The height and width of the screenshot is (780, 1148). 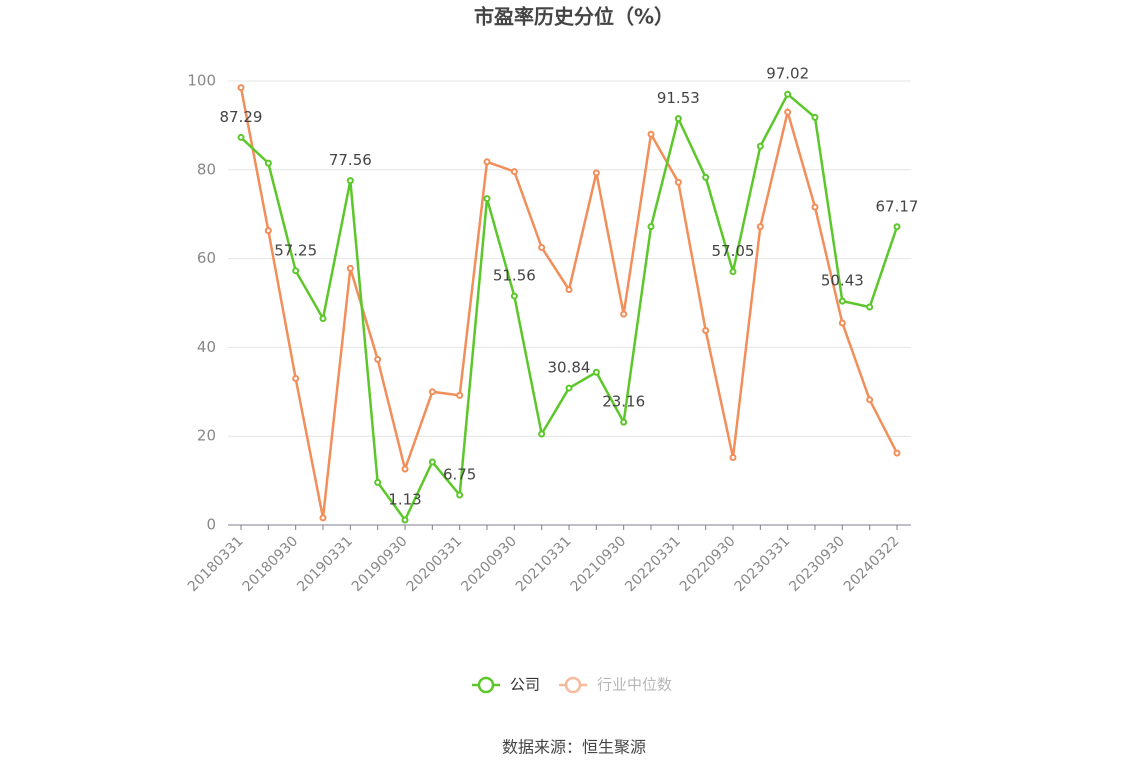 What do you see at coordinates (241, 117) in the screenshot?
I see `data-label: 87.29` at bounding box center [241, 117].